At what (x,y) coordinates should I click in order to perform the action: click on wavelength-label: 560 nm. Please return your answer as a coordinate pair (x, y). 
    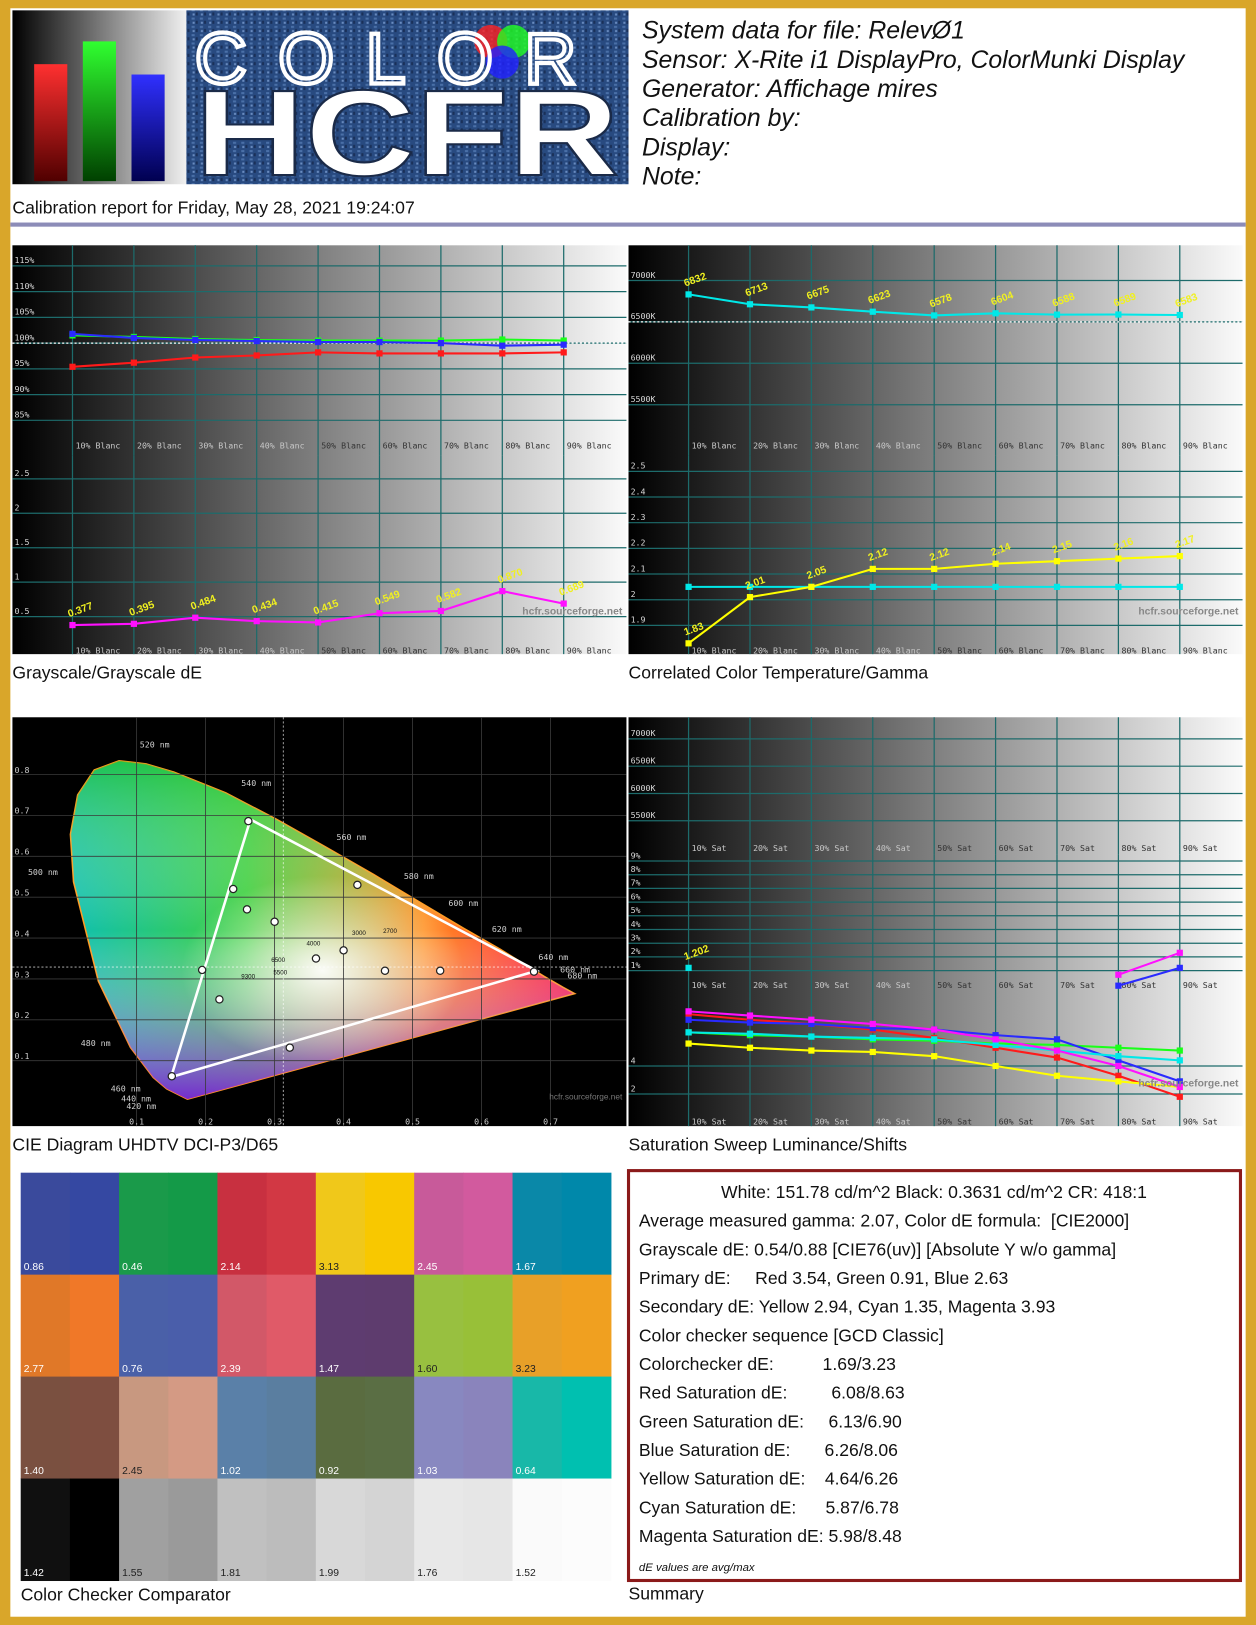
    Looking at the image, I should click on (352, 837).